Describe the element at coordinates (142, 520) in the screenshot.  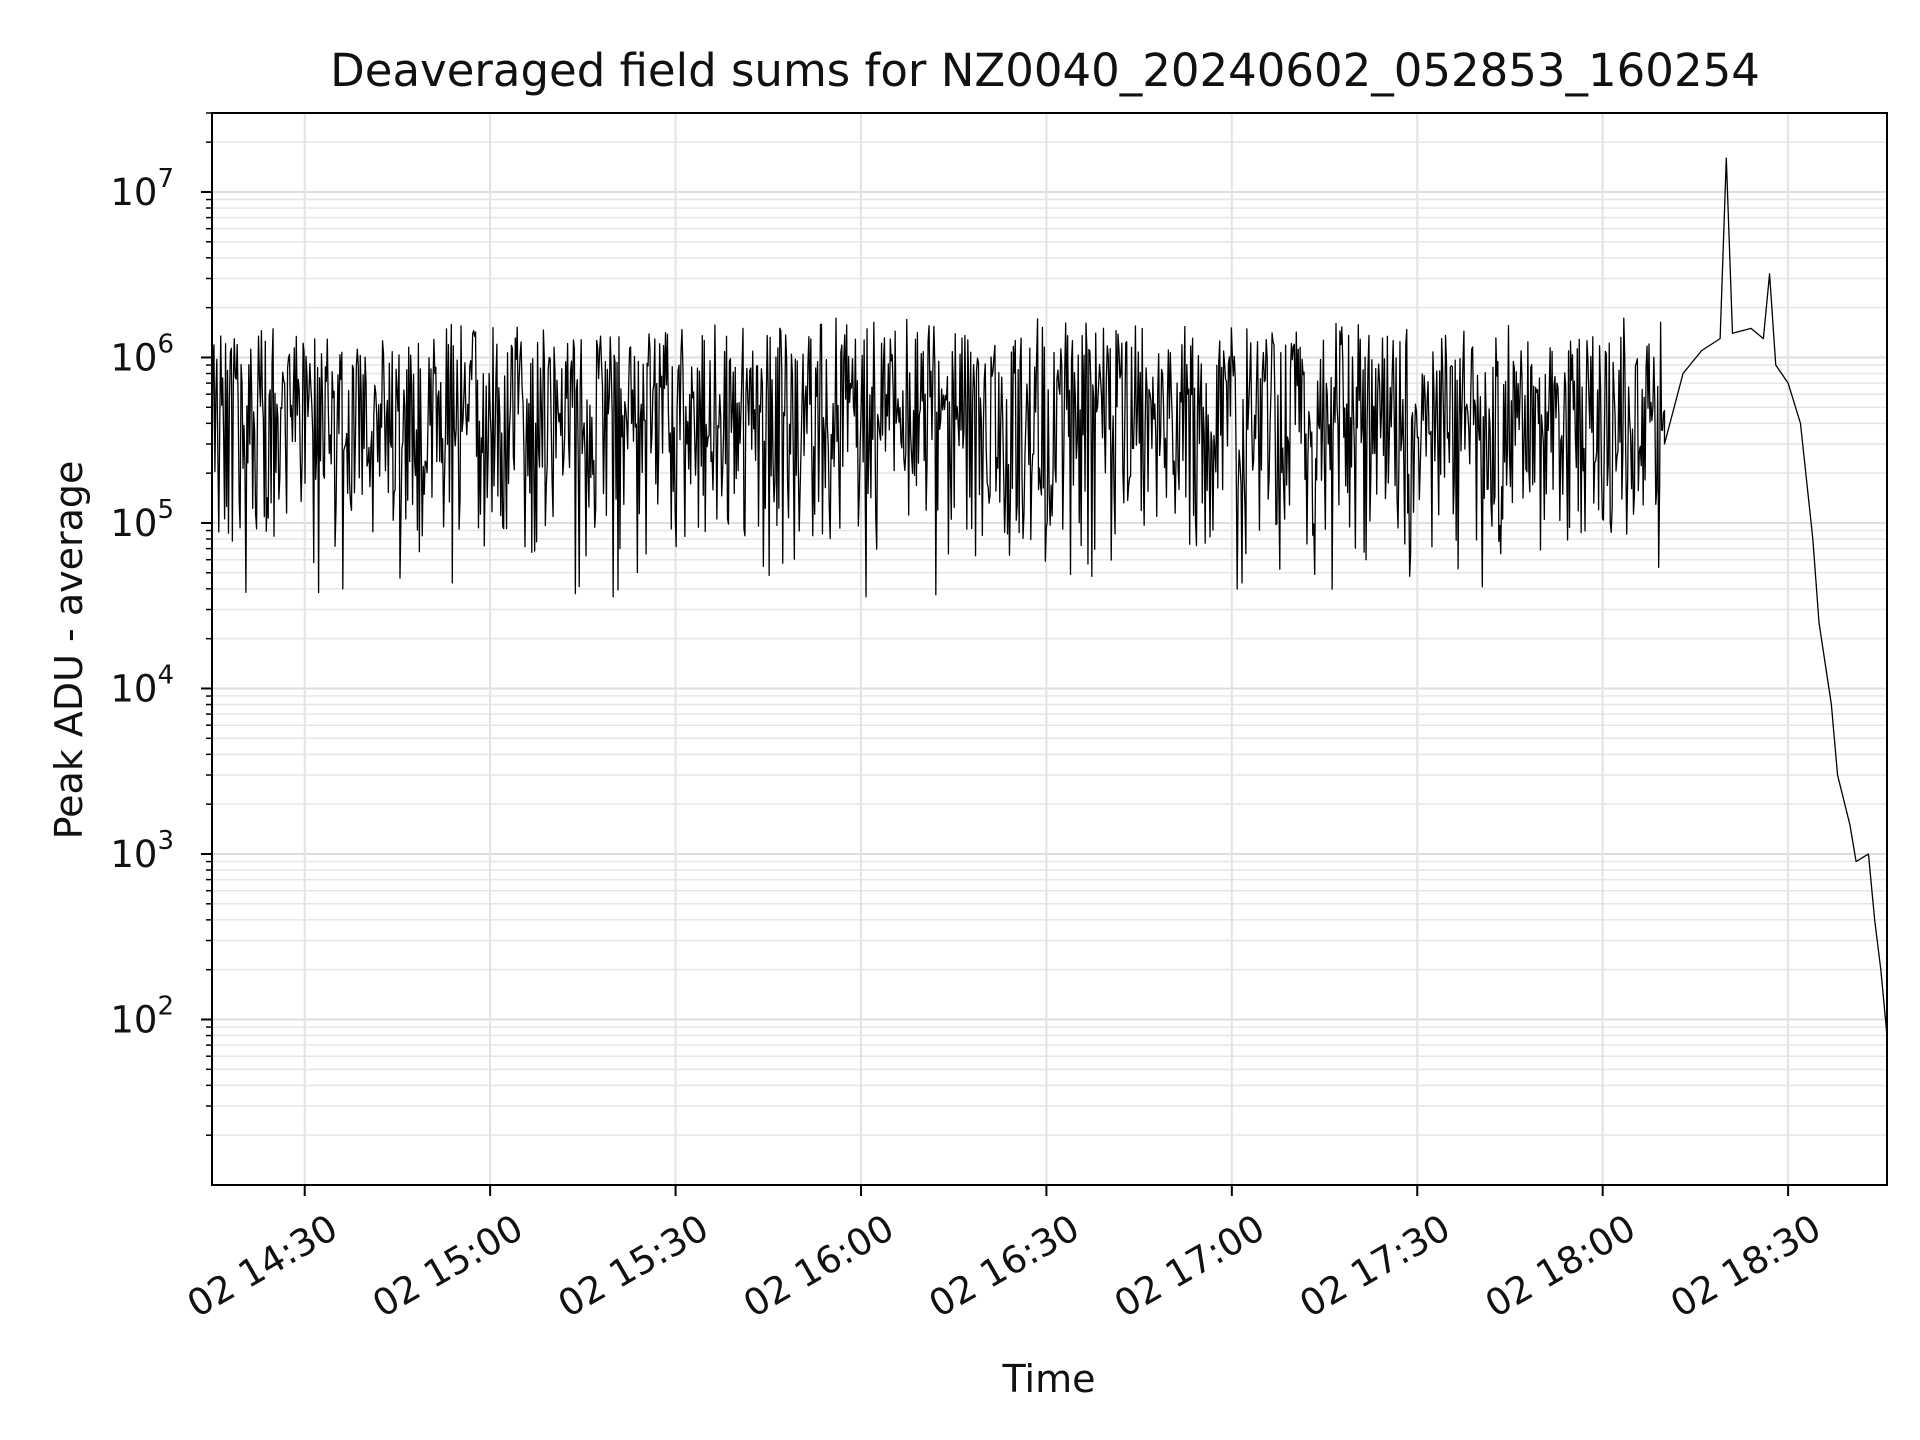
I see `y-tick-label: 10⁵` at that location.